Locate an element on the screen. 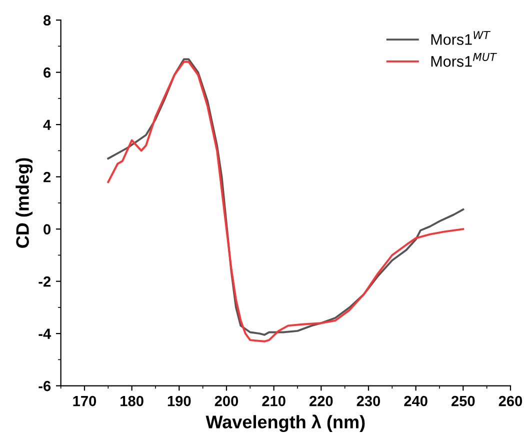 The height and width of the screenshot is (446, 529). y-tick-label: 4 is located at coordinates (47, 125).